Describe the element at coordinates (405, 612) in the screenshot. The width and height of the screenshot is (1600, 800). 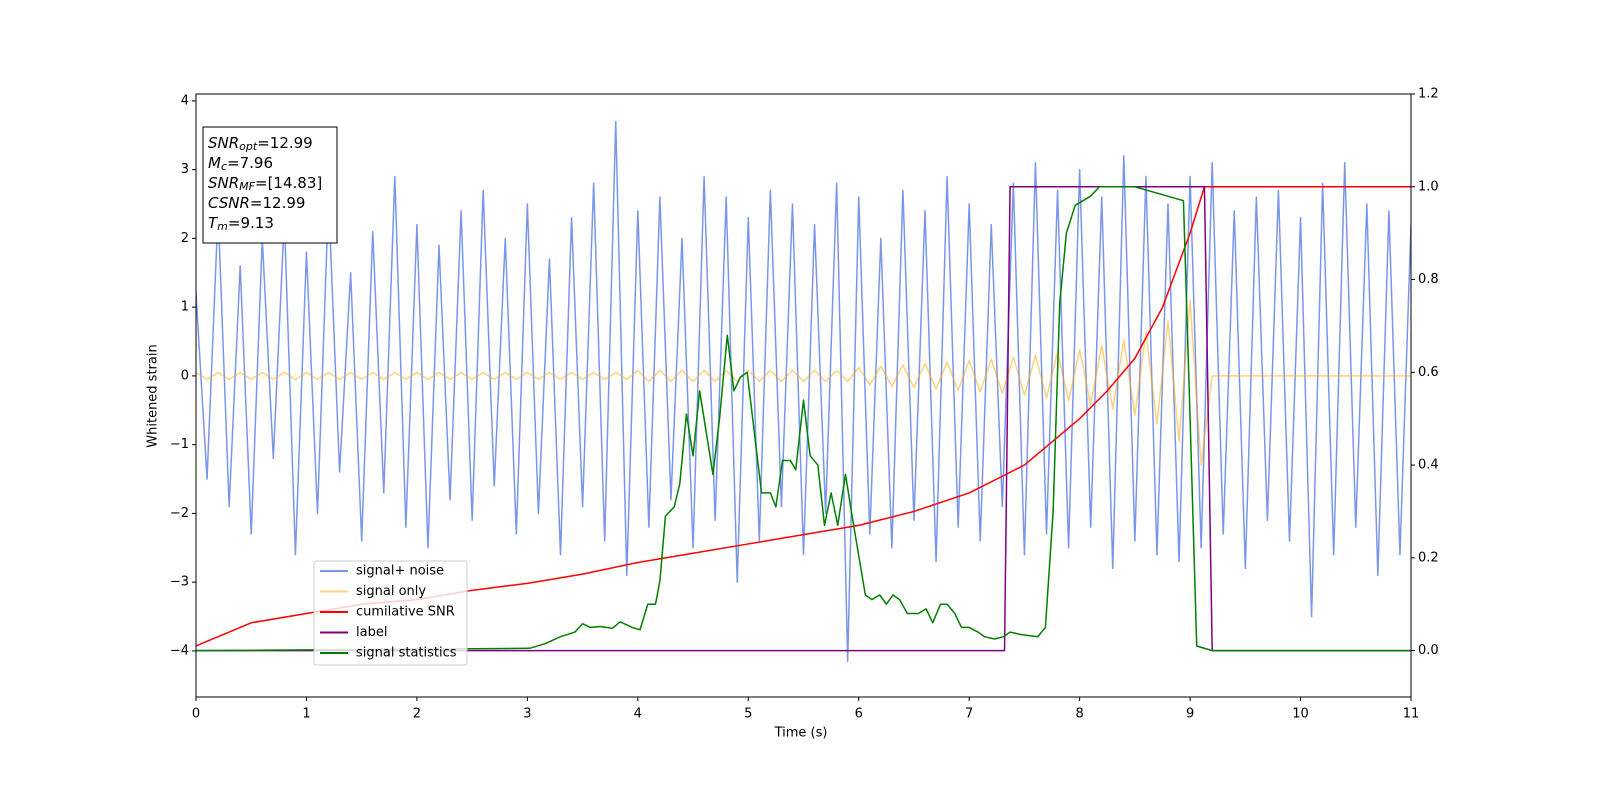
I see `legend-label: cumilative SNR` at that location.